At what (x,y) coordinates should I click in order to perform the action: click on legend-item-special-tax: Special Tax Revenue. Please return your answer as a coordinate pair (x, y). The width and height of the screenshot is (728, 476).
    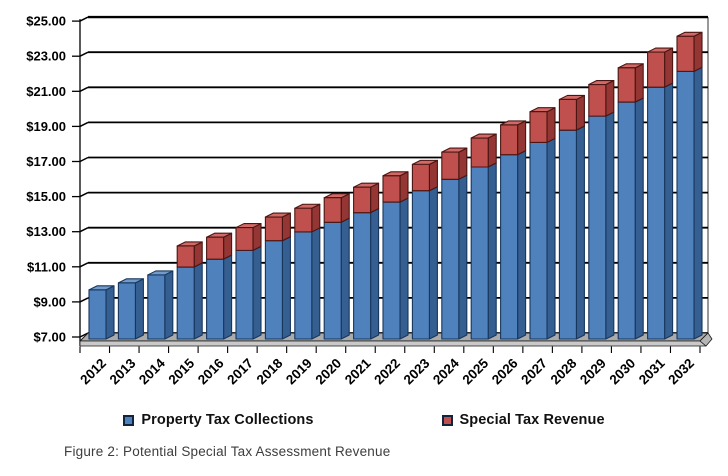
    Looking at the image, I should click on (523, 420).